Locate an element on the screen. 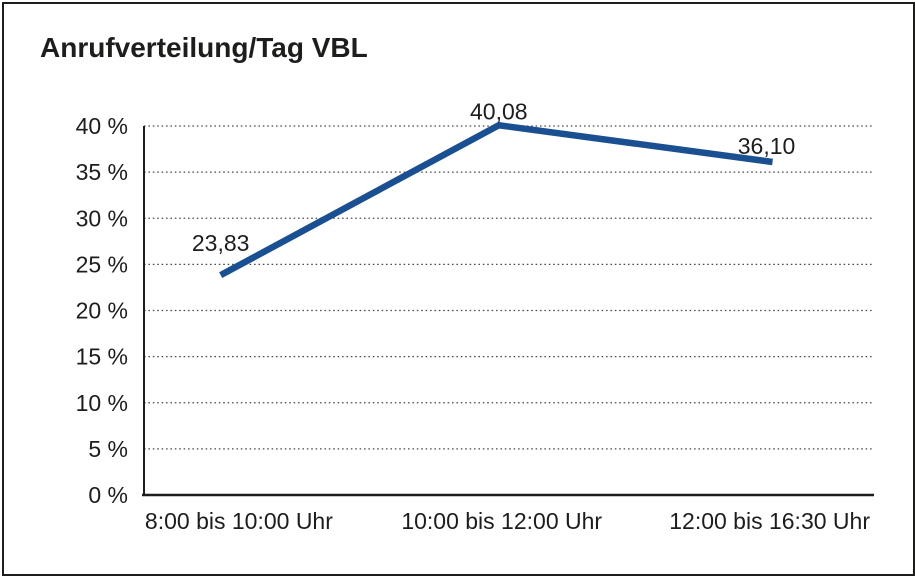  y-tick-label: 15 % is located at coordinates (102, 357).